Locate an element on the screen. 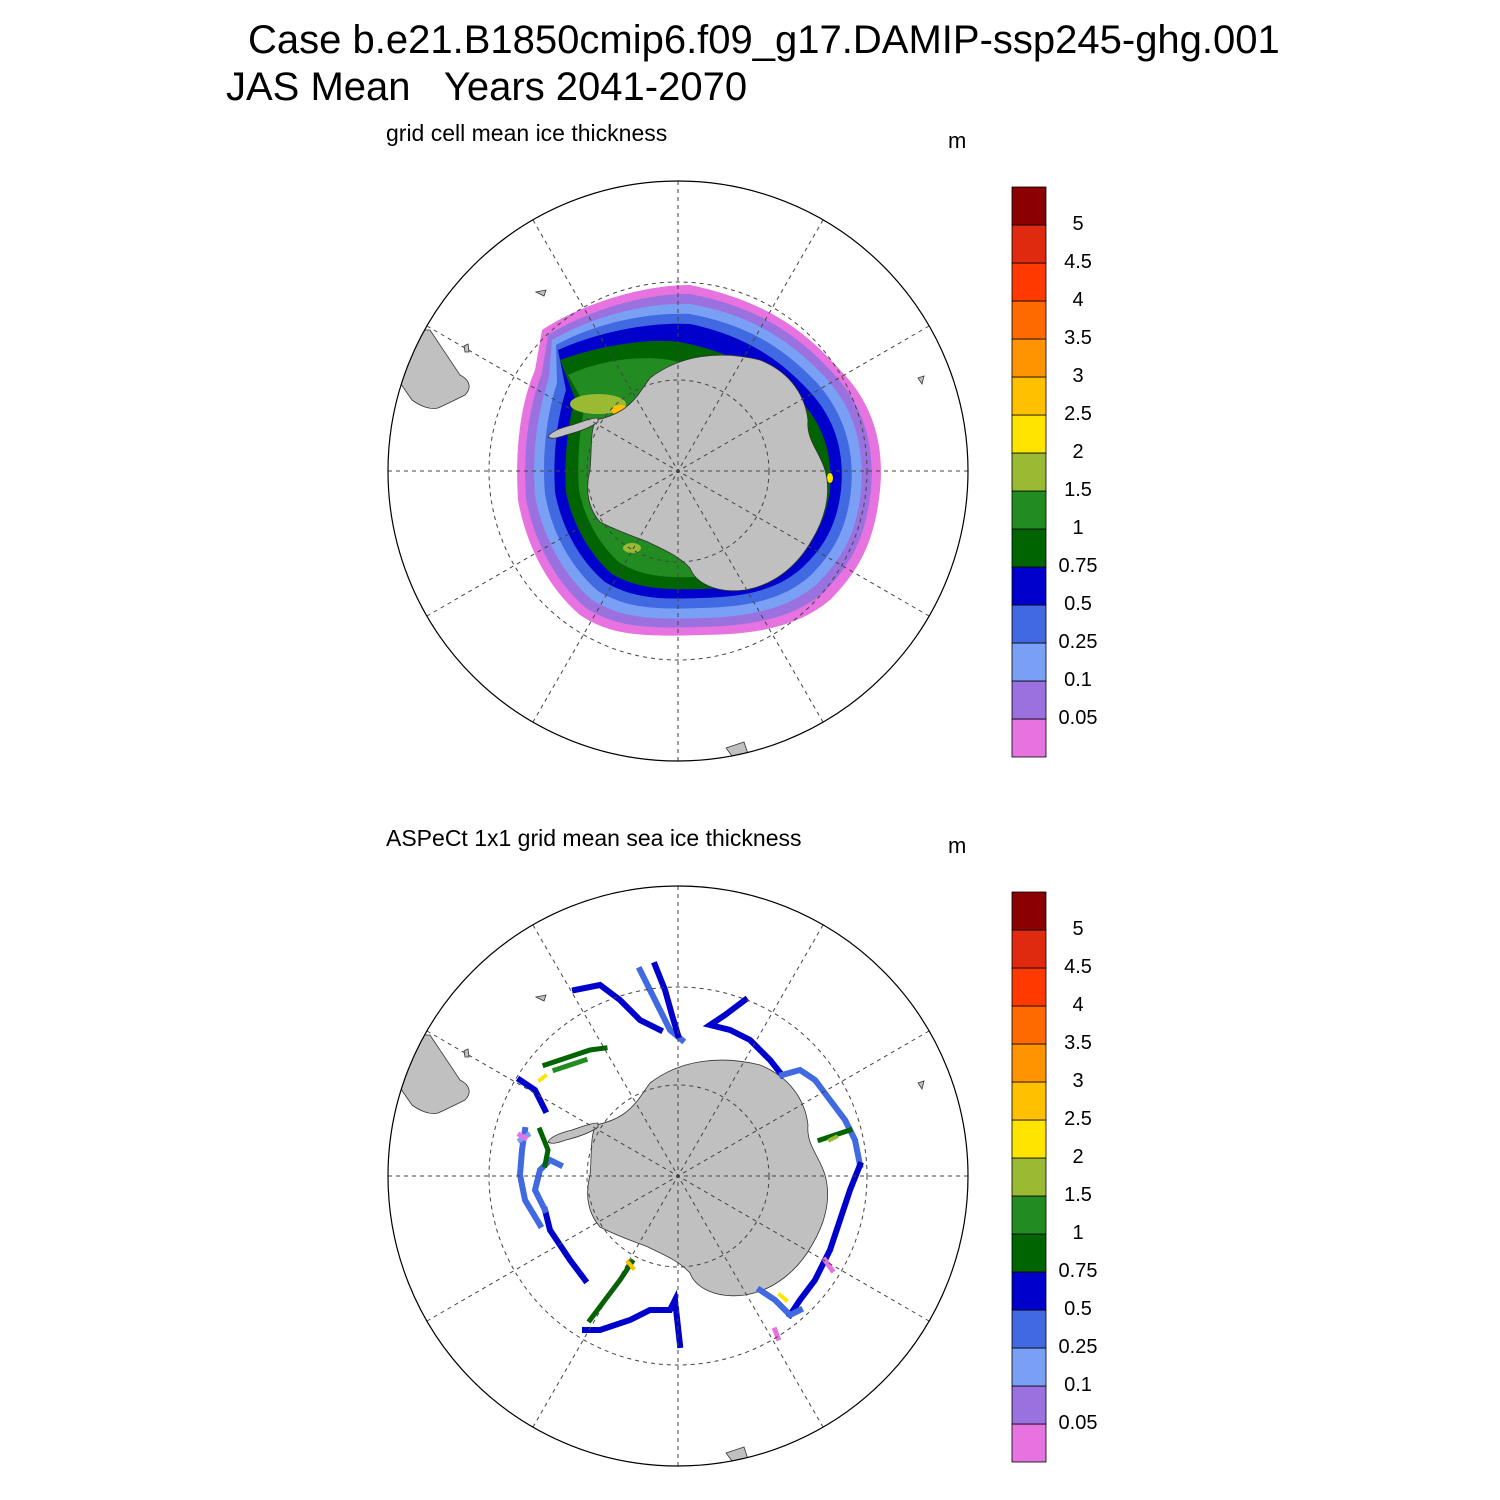  panel2-meridians is located at coordinates (678, 1176).